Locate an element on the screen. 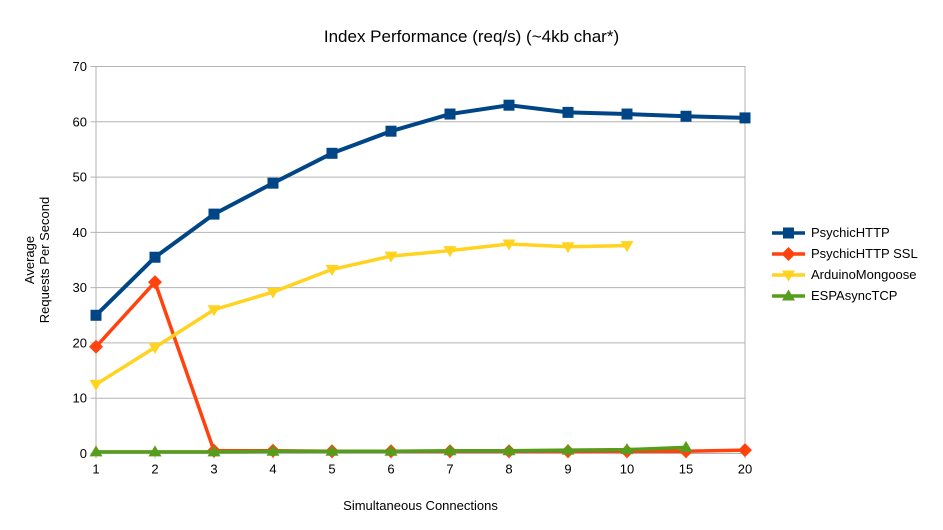 This screenshot has height=530, width=943. psychichttp-ssl-legend-marker-icon is located at coordinates (788, 253).